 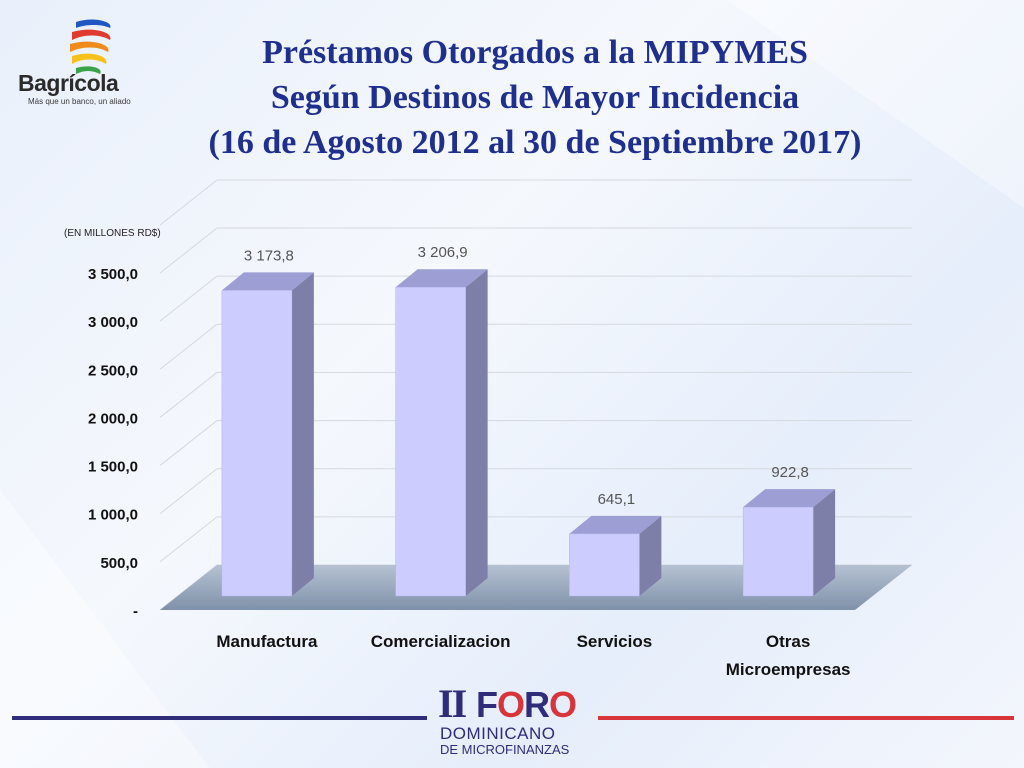 What do you see at coordinates (452, 703) in the screenshot?
I see `foro-numeral: II` at bounding box center [452, 703].